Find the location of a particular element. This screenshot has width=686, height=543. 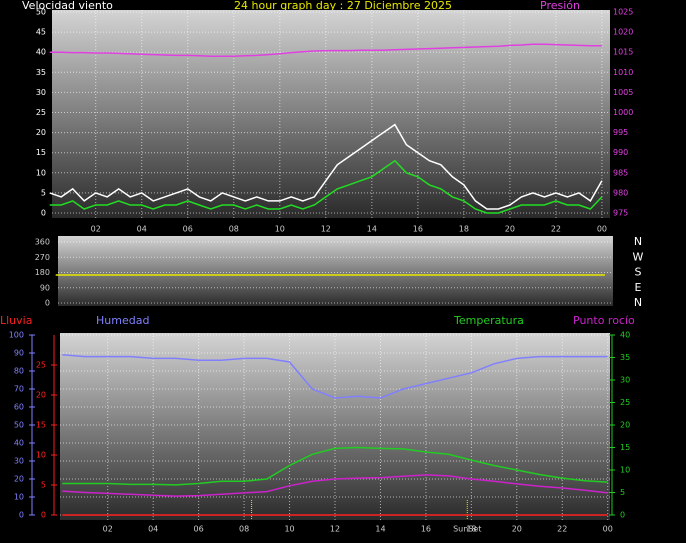

y-tick-label: 270 is located at coordinates (42, 257).